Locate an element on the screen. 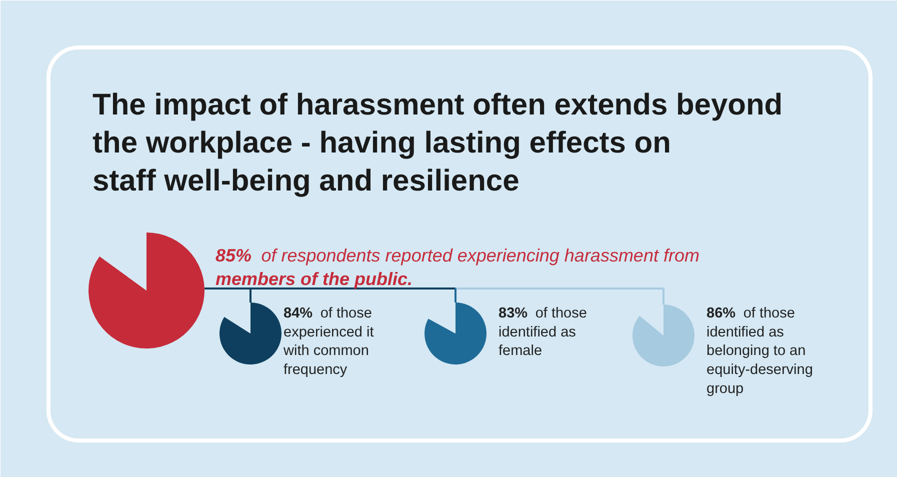 Image resolution: width=897 pixels, height=477 pixels. text: 85% of respondents reported experiencing harassment from members of the public. is located at coordinates (458, 267).